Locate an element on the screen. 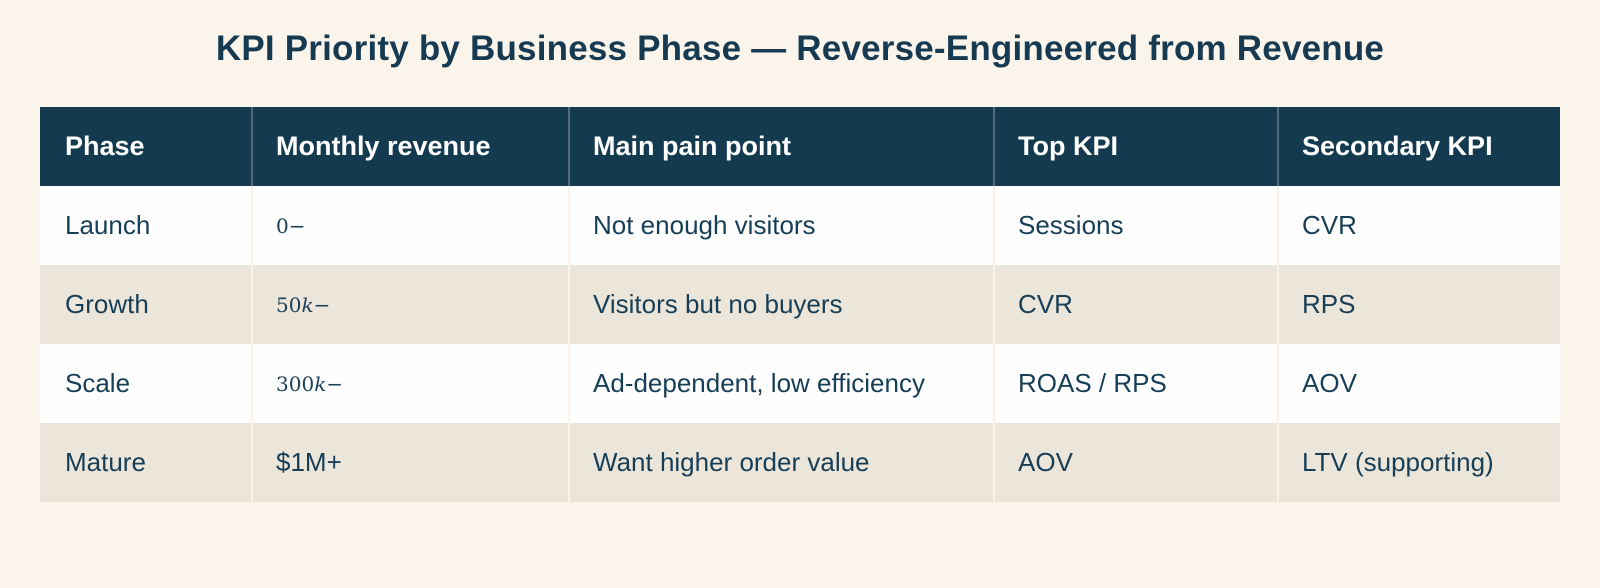 This screenshot has height=588, width=1600. top-kpi-cell: Sessions is located at coordinates (1135, 225).